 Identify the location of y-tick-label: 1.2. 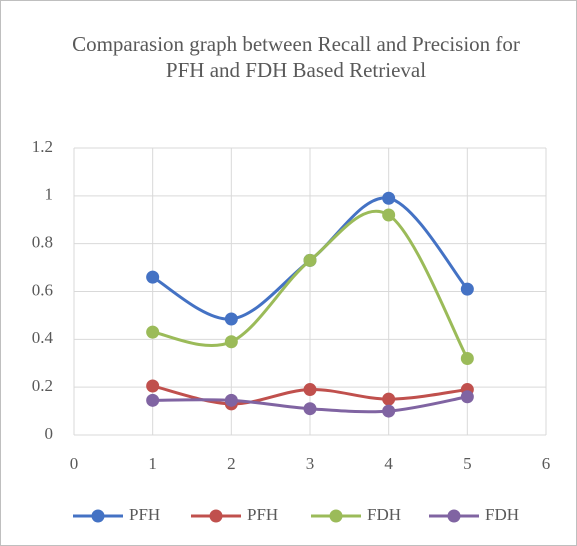
(42, 146).